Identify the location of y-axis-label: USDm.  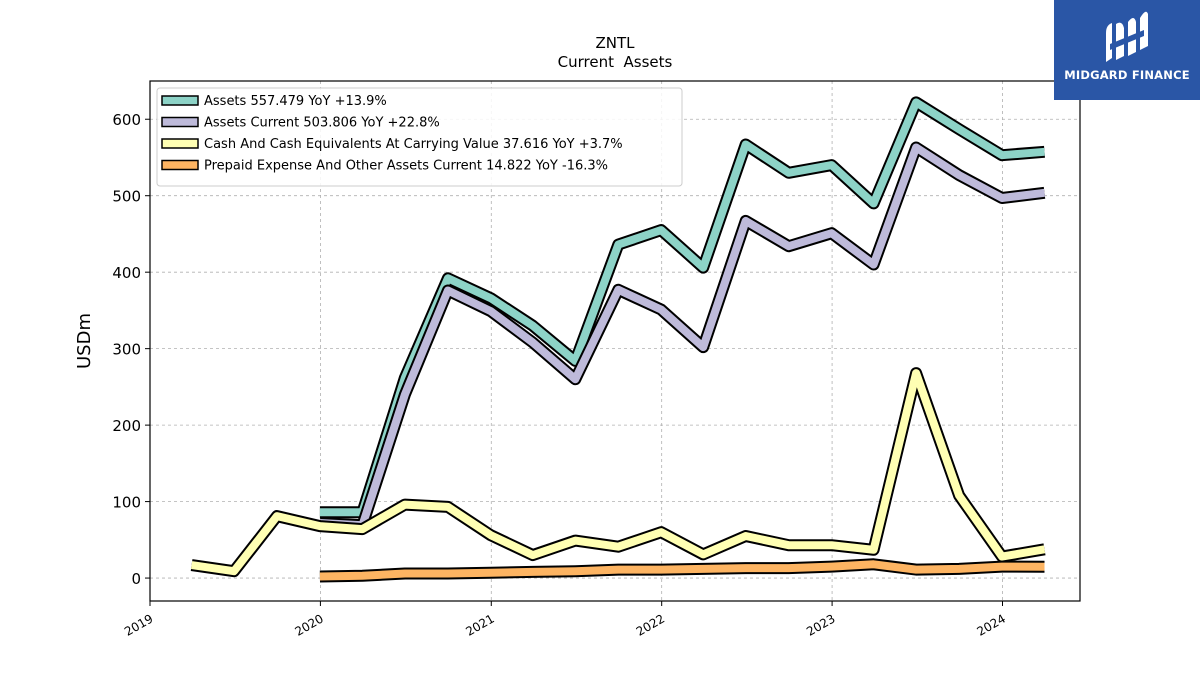
(84, 341).